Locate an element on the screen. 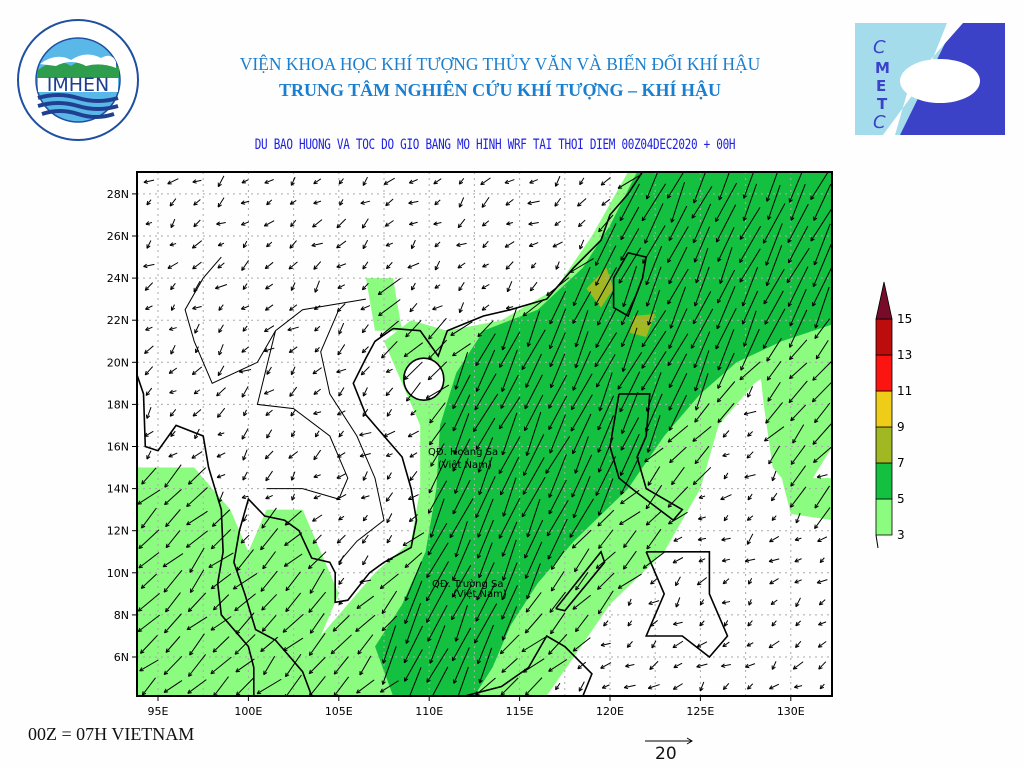 This screenshot has width=1024, height=768. logo-text: IMHEN is located at coordinates (78, 85).